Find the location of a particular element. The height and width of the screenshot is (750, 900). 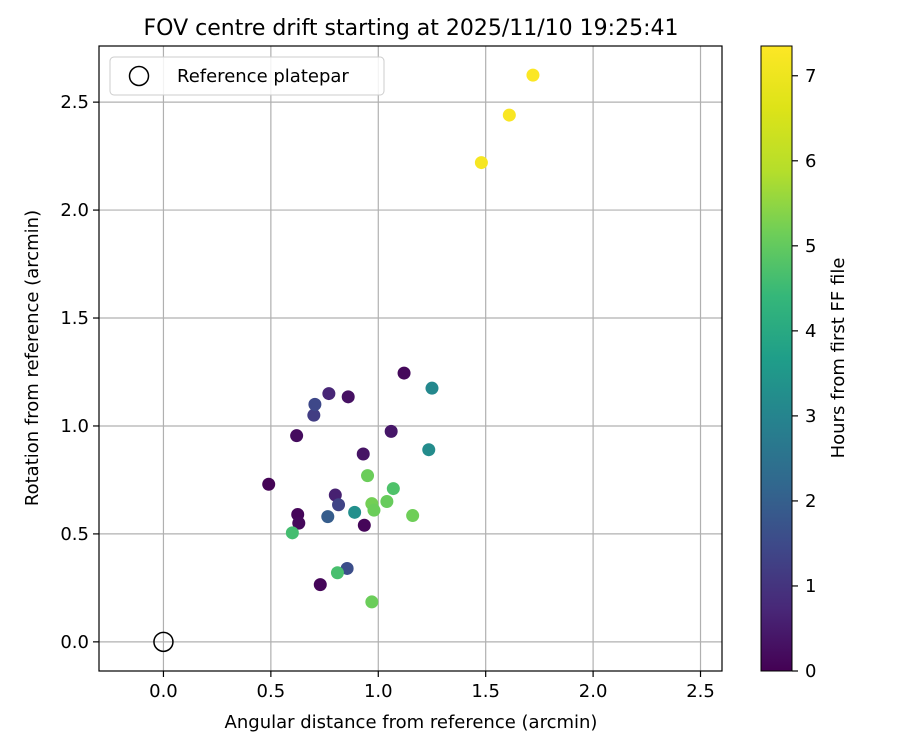

x-tick-label: 1.0 is located at coordinates (378, 691).